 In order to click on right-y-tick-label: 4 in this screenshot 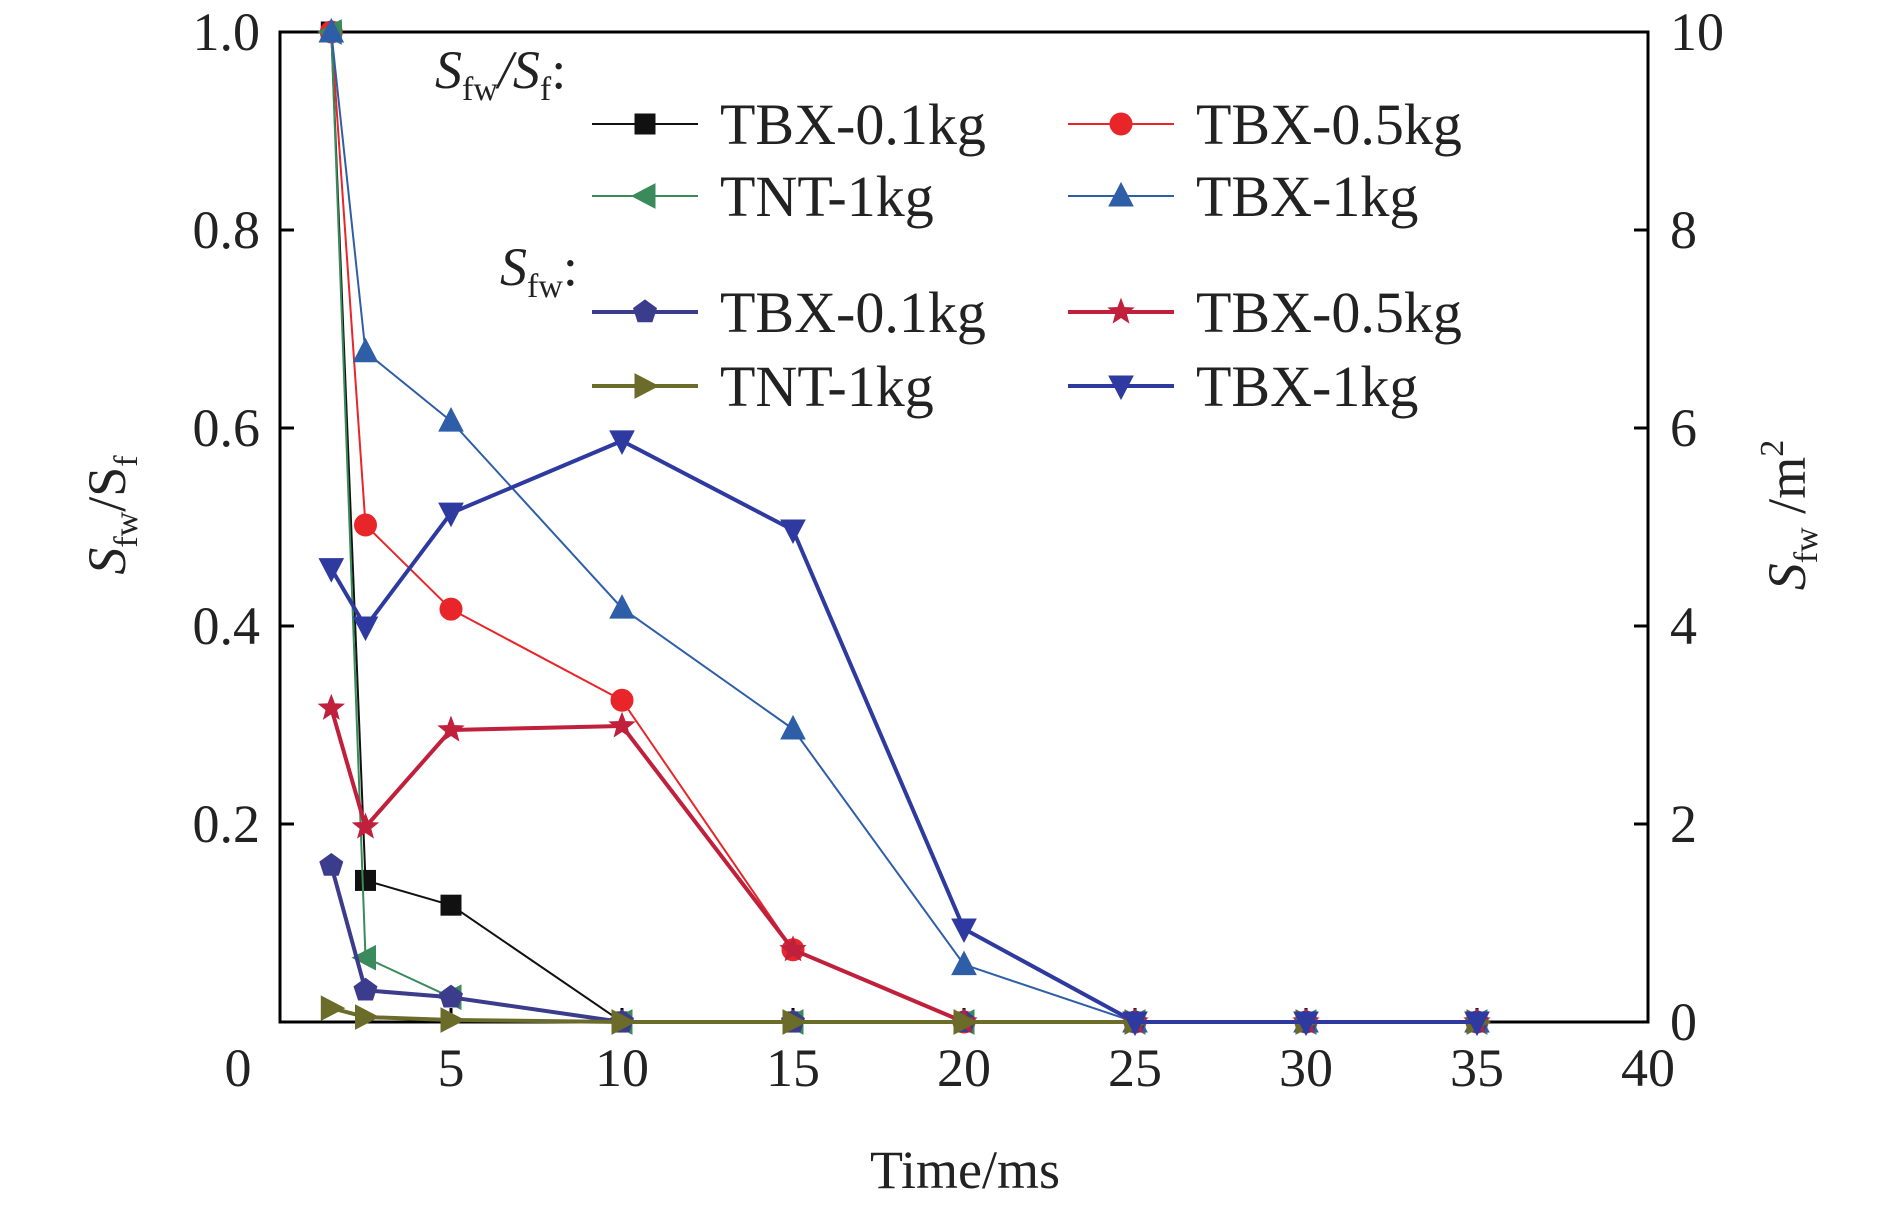, I will do `click(1683, 626)`.